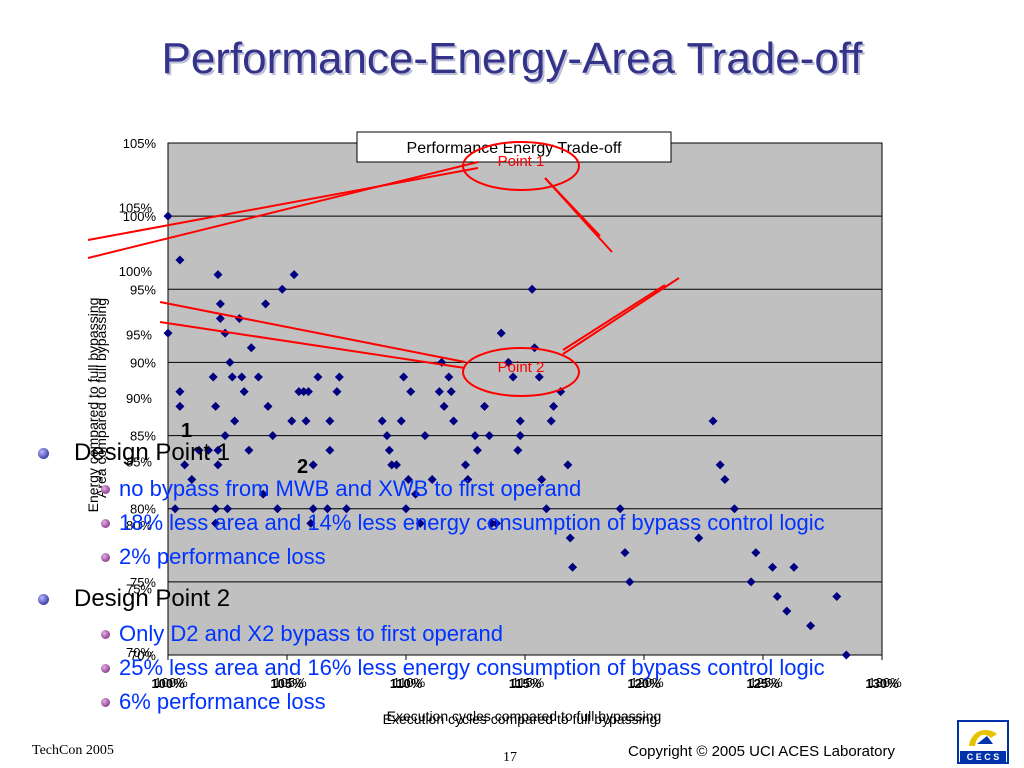 This screenshot has width=1024, height=768. I want to click on annotation-point2: Point 2, so click(419, 337).